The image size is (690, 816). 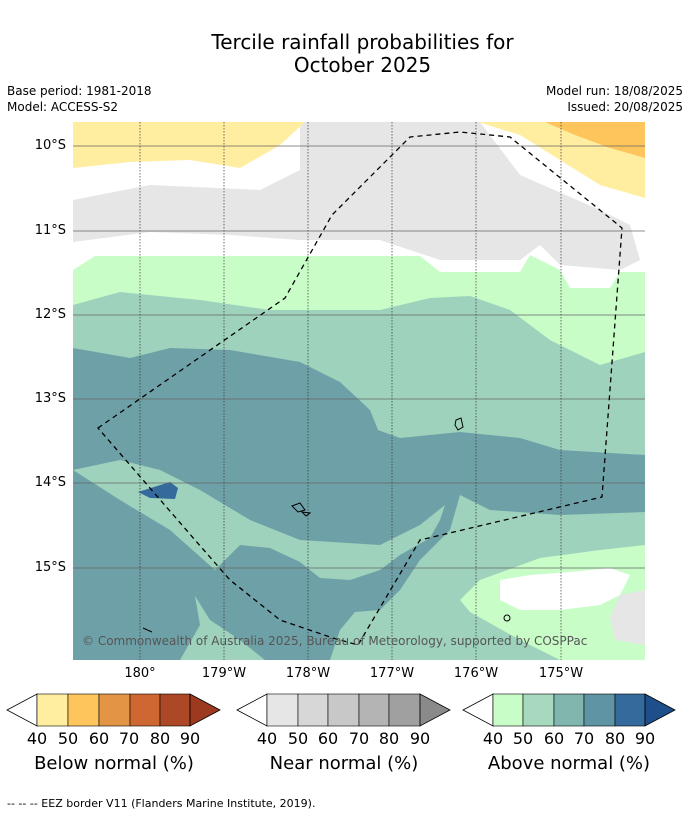 What do you see at coordinates (362, 42) in the screenshot?
I see `title-line-1: Tercile rainfall probabilities for` at bounding box center [362, 42].